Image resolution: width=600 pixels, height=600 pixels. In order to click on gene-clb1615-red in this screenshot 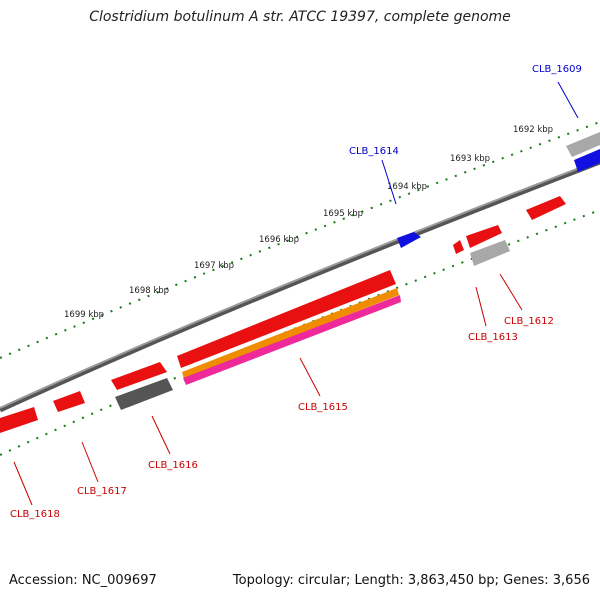, I will do `click(286, 319)`.